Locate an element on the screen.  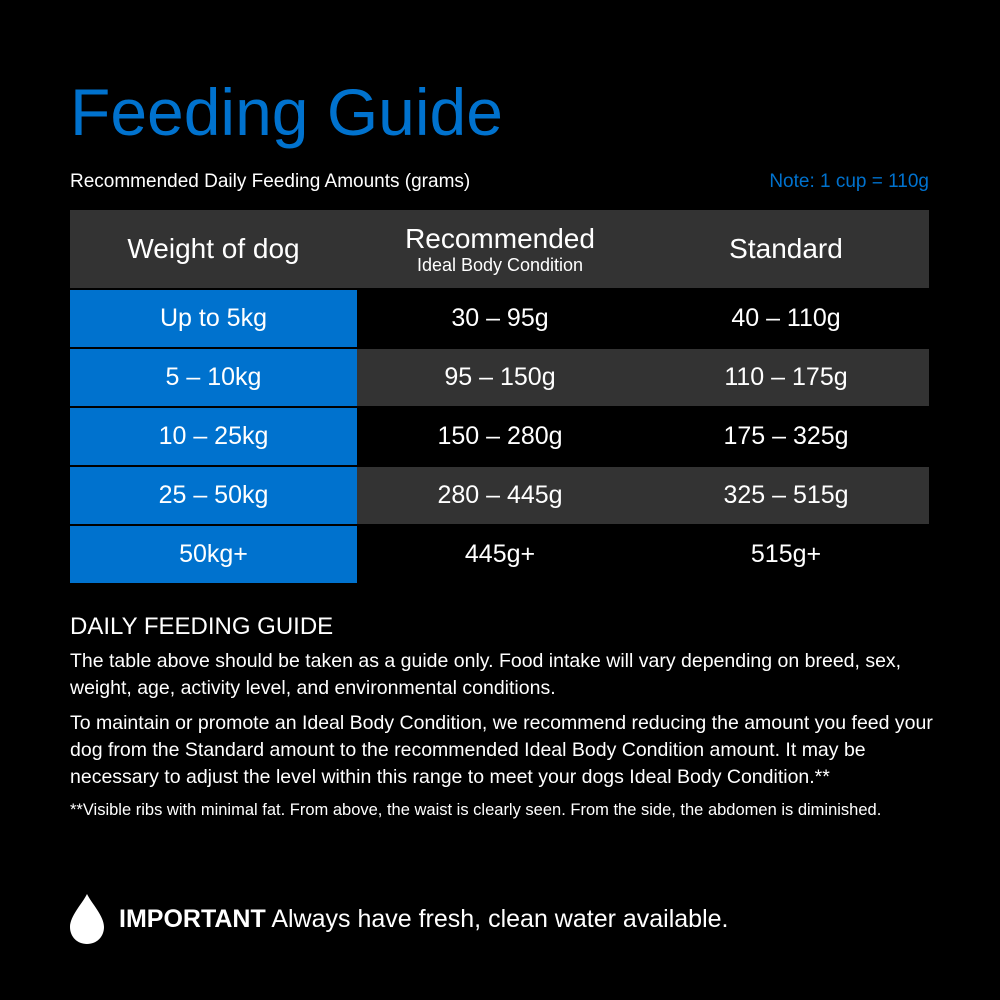
important-label: IMPORTANT is located at coordinates (192, 919).